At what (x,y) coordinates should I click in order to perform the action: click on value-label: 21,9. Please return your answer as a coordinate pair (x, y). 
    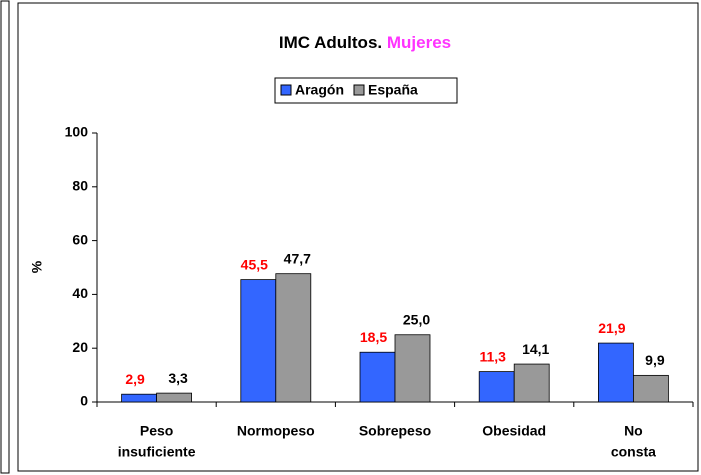
    Looking at the image, I should click on (611, 328).